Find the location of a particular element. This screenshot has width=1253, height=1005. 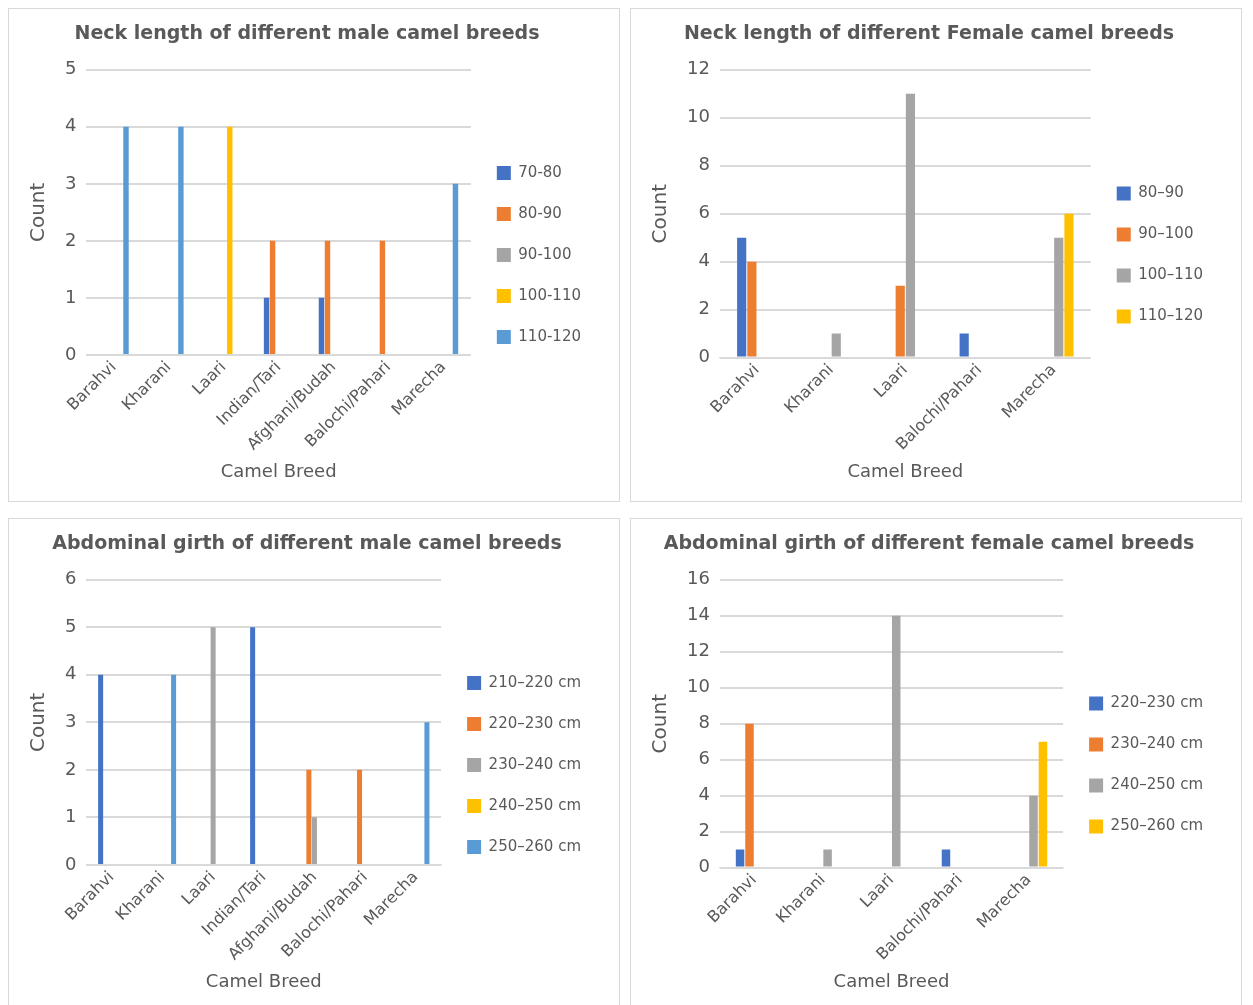

legend-label: 100–110 is located at coordinates (1170, 274).